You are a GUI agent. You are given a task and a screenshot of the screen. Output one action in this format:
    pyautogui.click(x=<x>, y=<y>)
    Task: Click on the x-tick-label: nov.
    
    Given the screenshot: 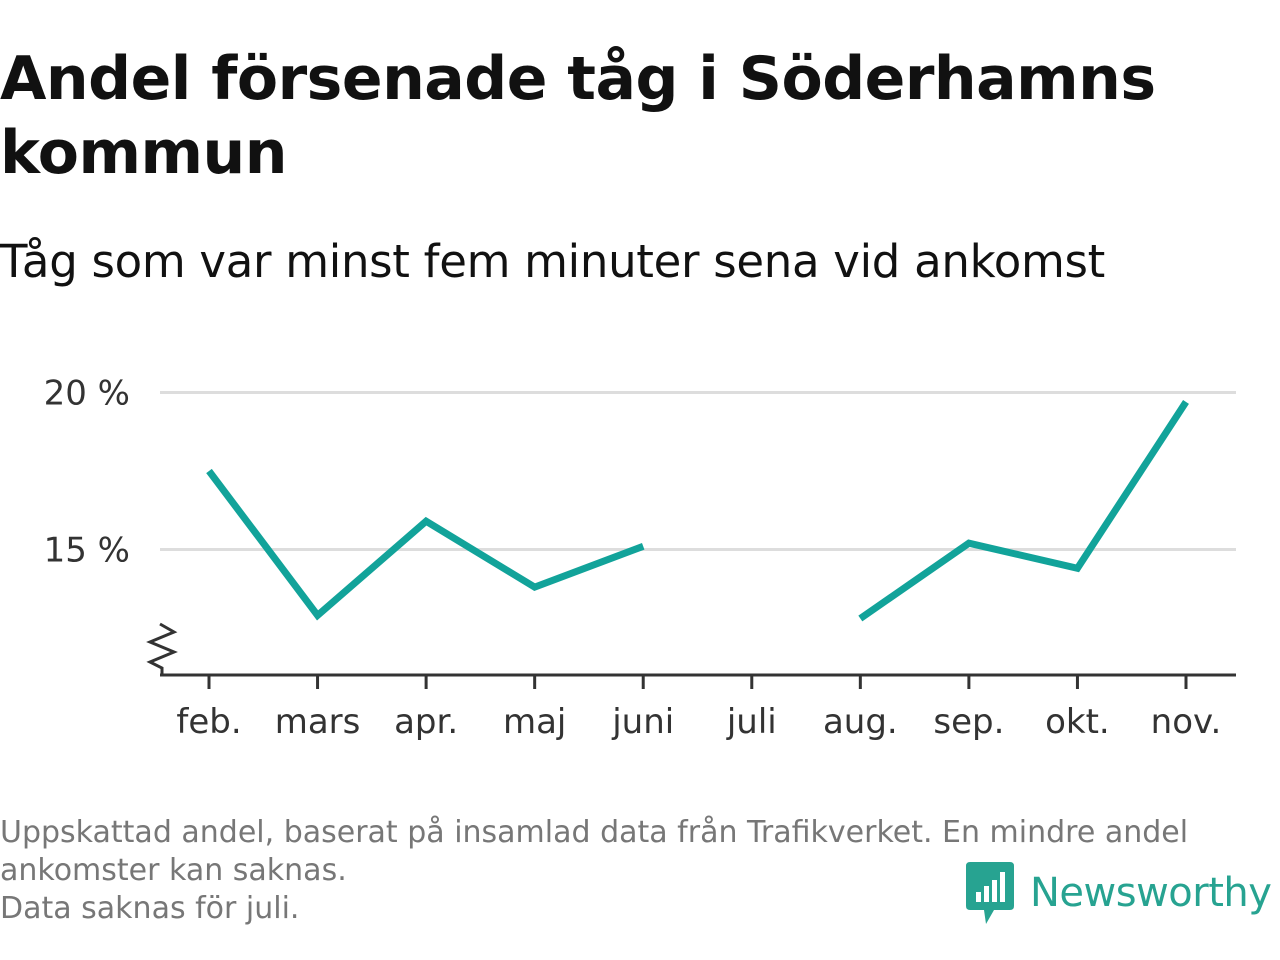 What is the action you would take?
    pyautogui.click(x=1186, y=722)
    